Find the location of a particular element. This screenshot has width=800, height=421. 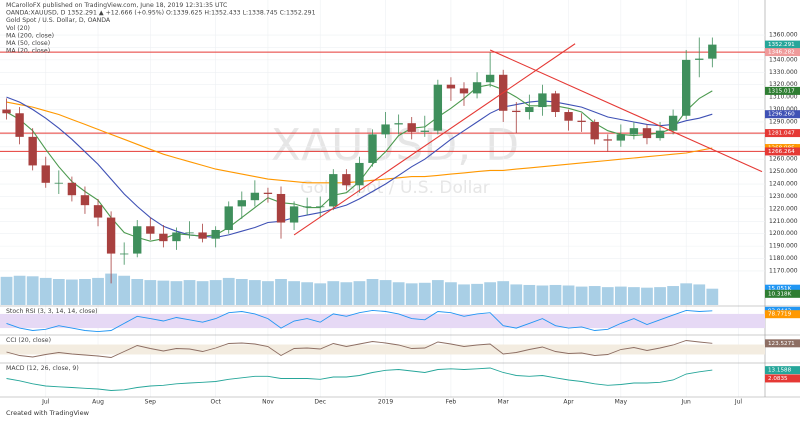

price-axis is located at coordinates (782, 198).